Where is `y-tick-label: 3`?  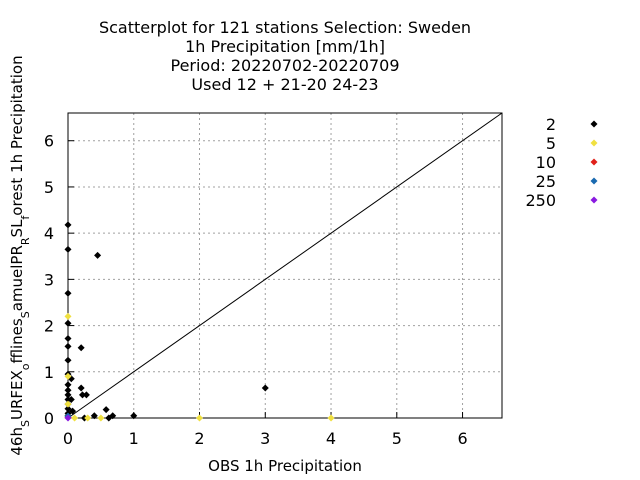 y-tick-label: 3 is located at coordinates (49, 279).